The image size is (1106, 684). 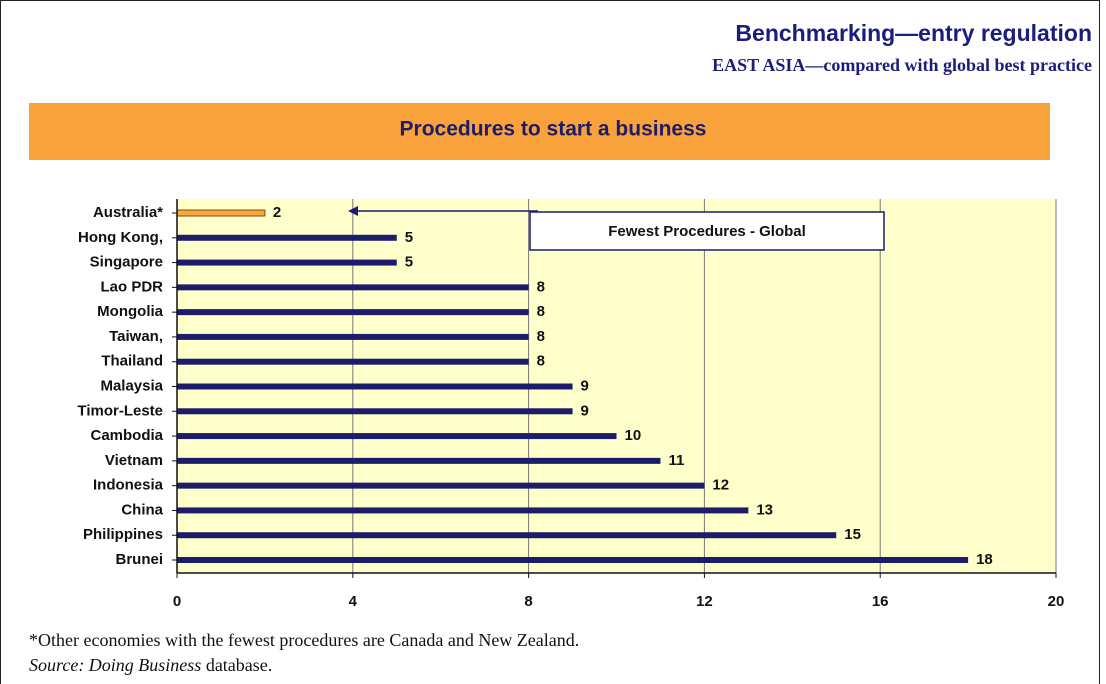 I want to click on source-title: Source: Doing Business, so click(x=115, y=665).